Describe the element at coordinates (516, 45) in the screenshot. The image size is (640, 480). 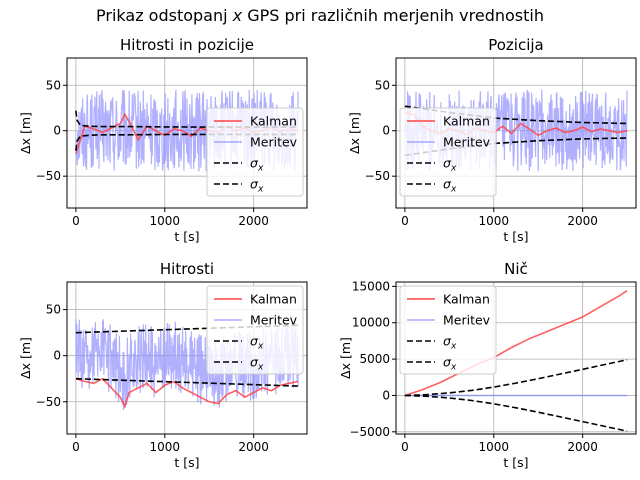
I see `panel-title: Pozicija` at that location.